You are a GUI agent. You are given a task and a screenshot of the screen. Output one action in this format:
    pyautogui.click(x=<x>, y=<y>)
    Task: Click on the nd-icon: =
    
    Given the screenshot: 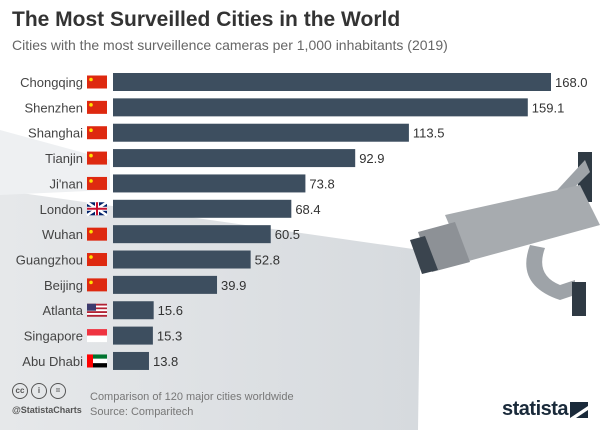 What is the action you would take?
    pyautogui.click(x=58, y=391)
    